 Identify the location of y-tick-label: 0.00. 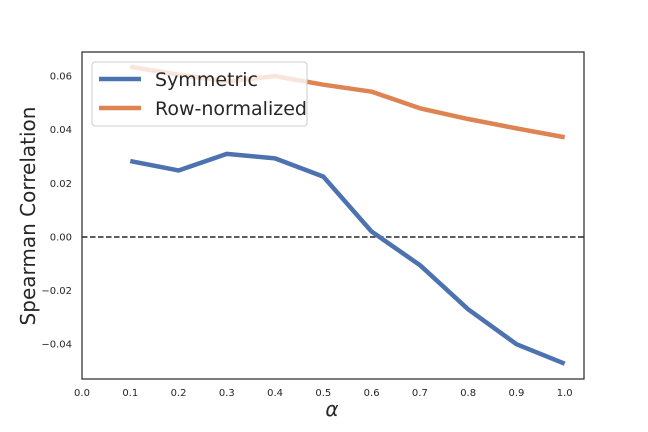
(61, 237).